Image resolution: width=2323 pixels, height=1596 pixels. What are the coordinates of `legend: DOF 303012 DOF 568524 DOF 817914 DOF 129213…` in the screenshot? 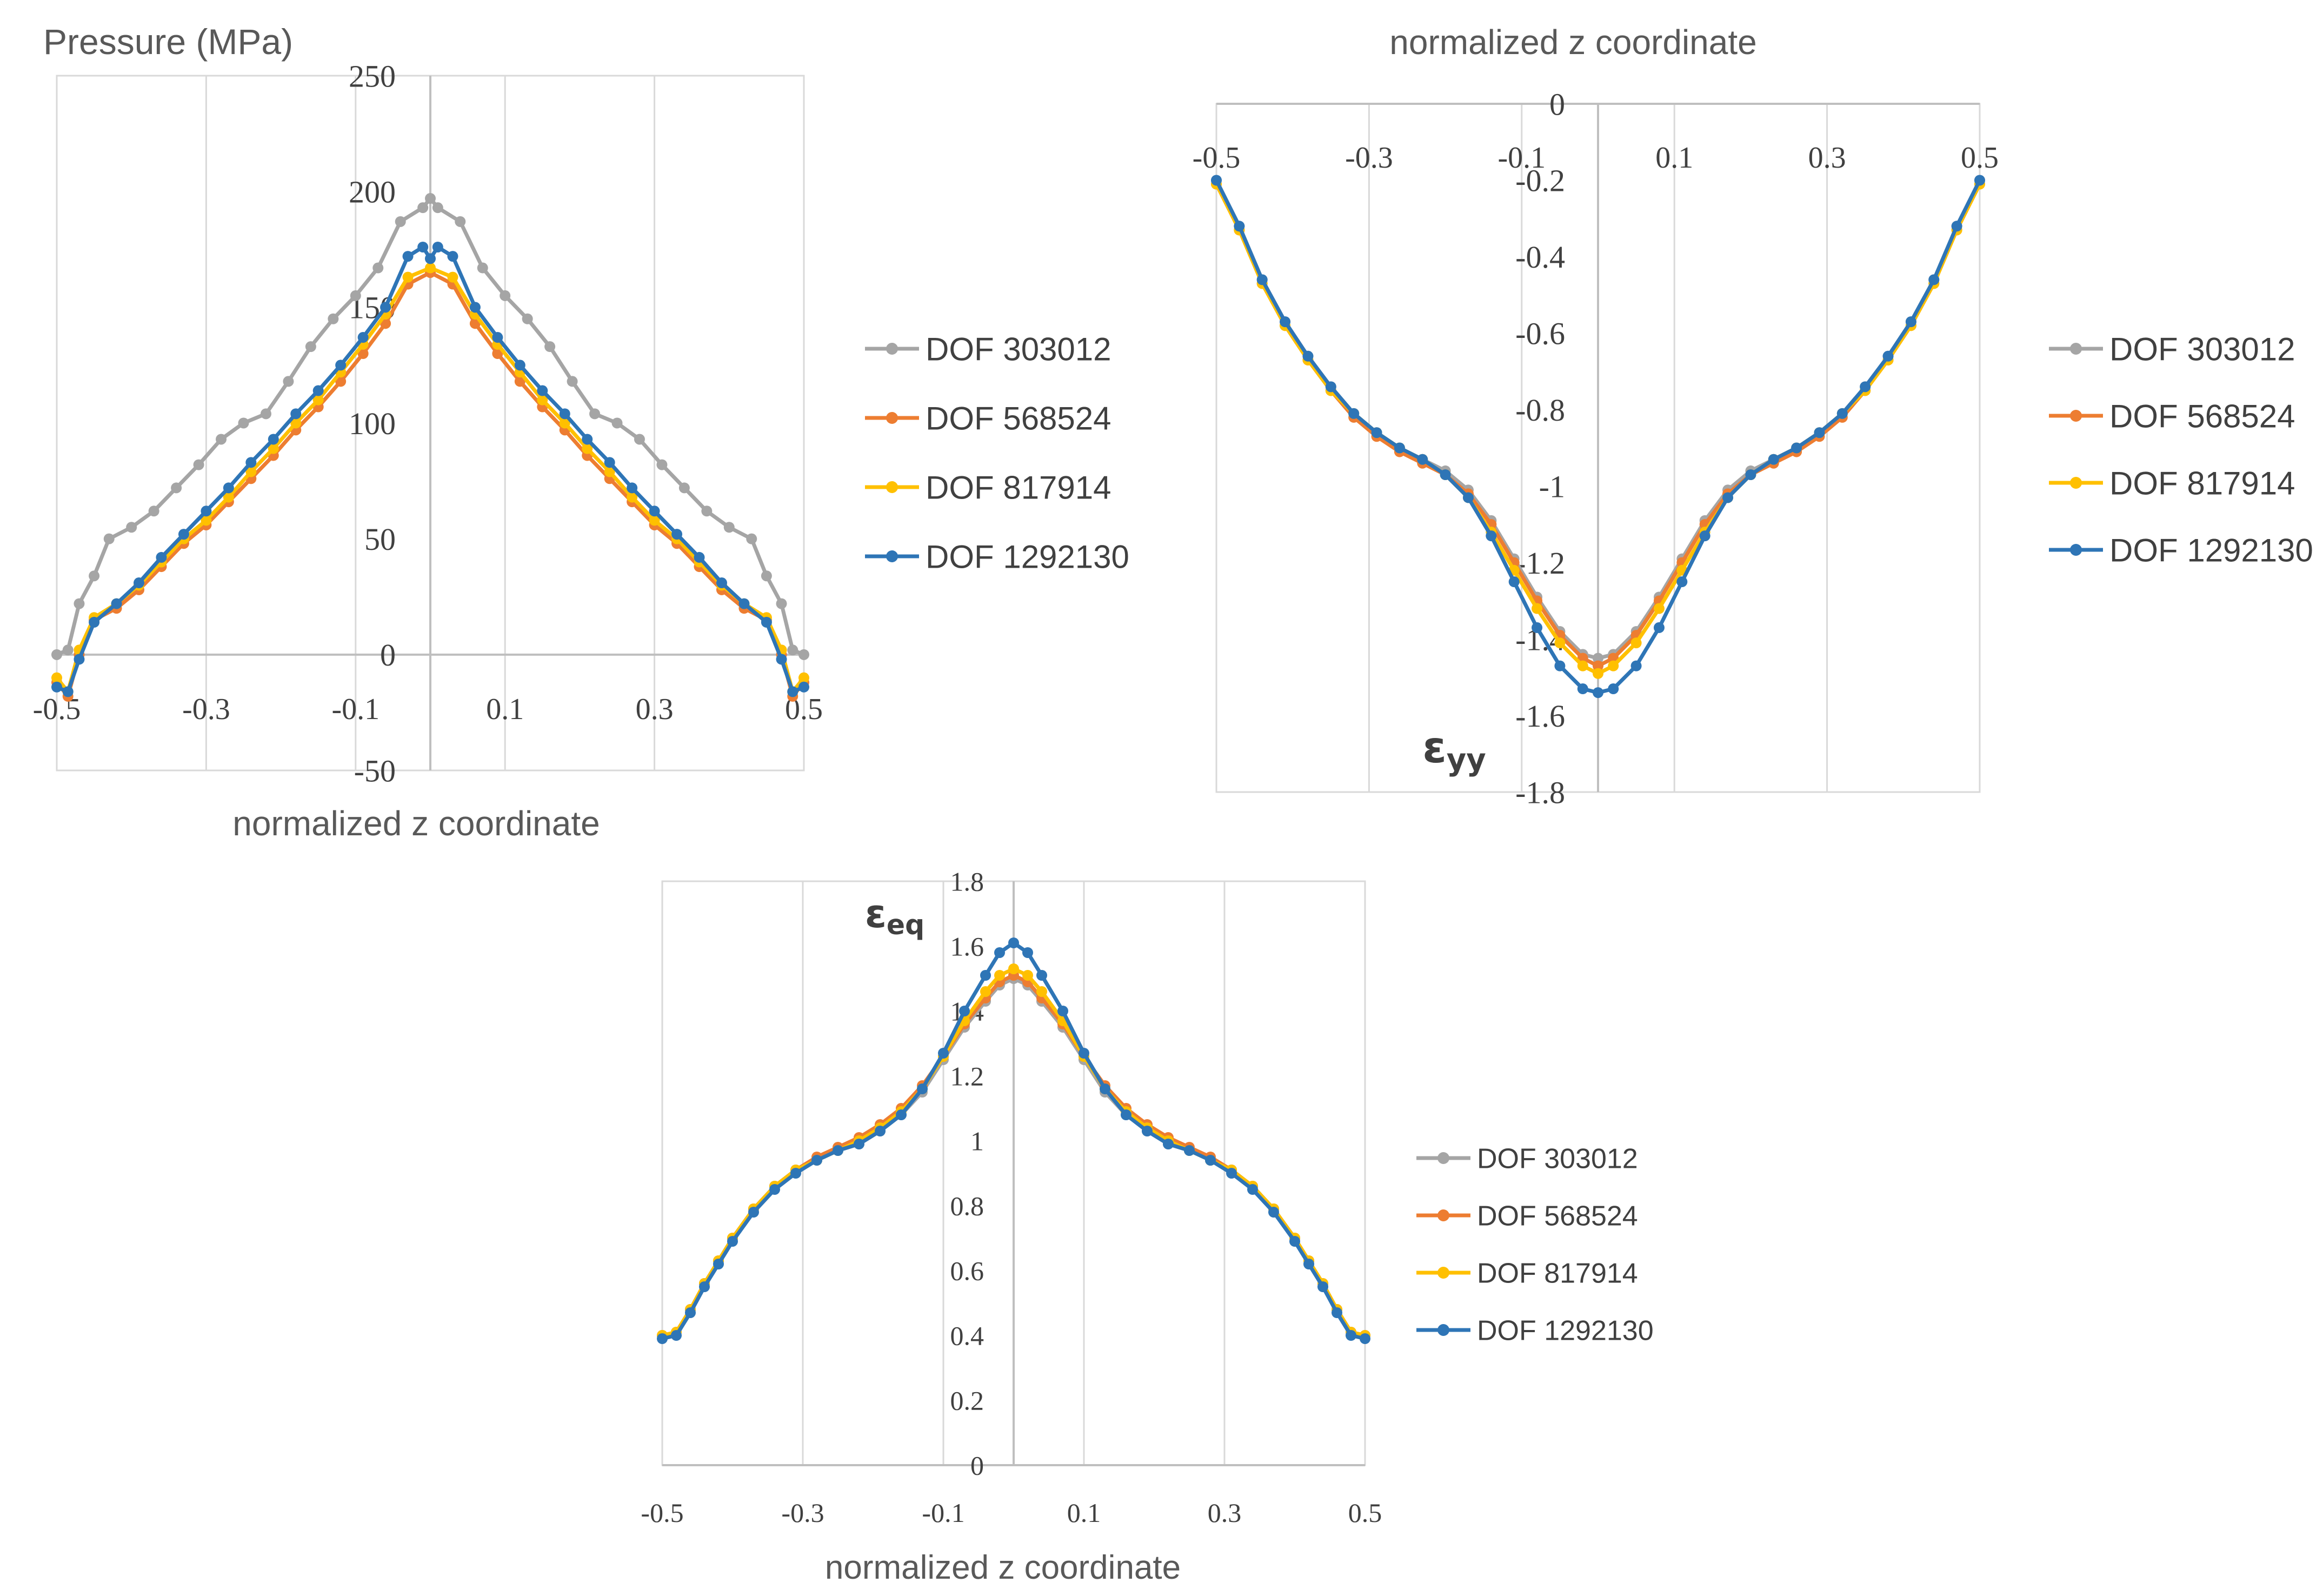 It's located at (997, 453).